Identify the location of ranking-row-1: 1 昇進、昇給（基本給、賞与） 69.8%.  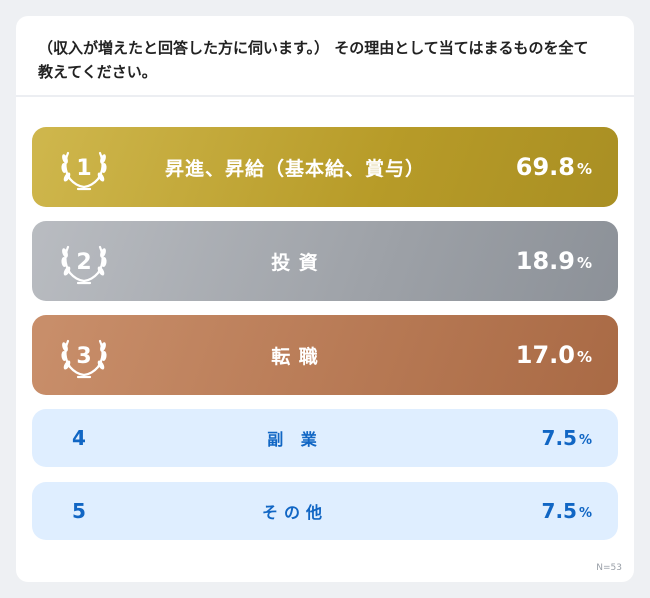
(325, 167).